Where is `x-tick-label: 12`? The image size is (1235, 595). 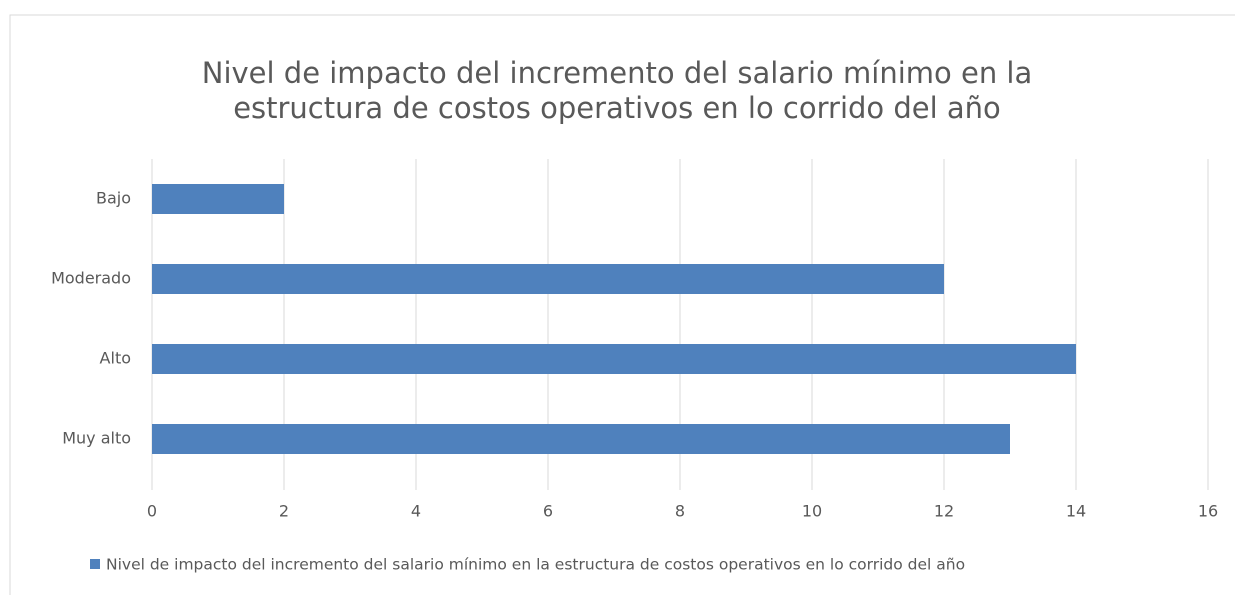 x-tick-label: 12 is located at coordinates (944, 511).